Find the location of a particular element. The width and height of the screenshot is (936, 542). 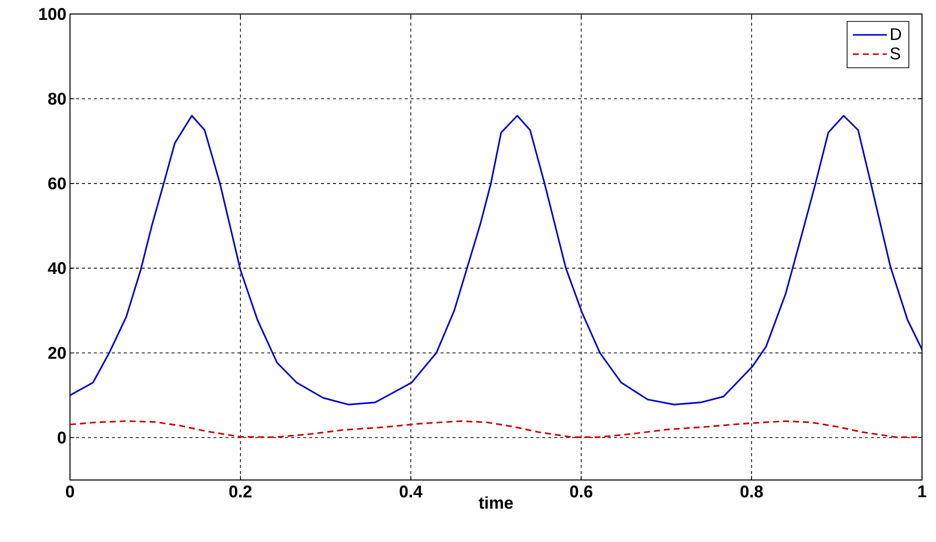

y-tick-label: 60 is located at coordinates (57, 183).